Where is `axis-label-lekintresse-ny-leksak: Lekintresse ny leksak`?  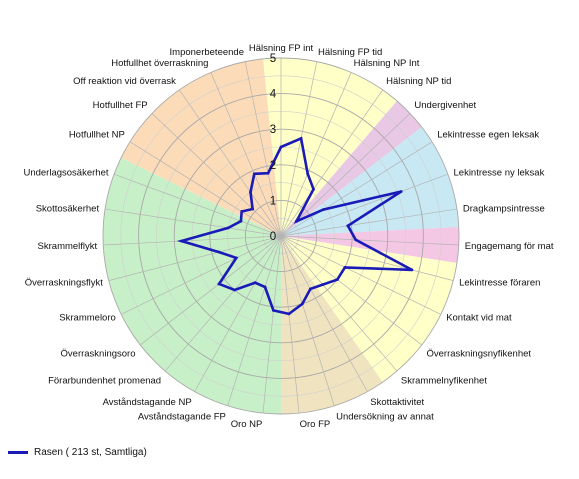 axis-label-lekintresse-ny-leksak: Lekintresse ny leksak is located at coordinates (499, 173).